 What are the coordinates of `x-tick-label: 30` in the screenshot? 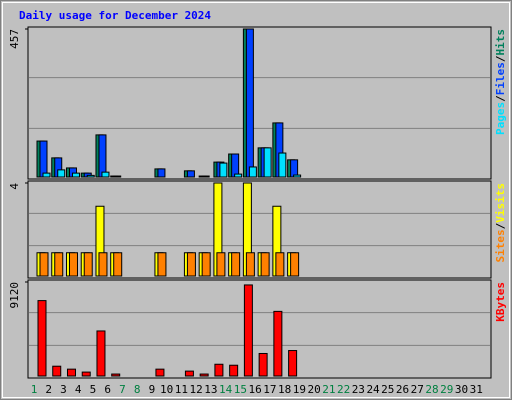 It's located at (461, 389).